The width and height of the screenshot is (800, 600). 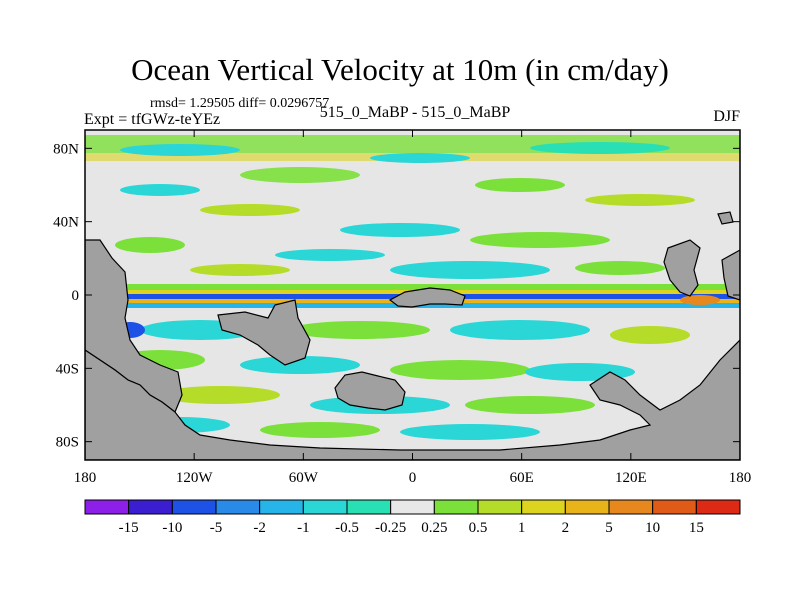 I want to click on lat-tick-label: 0, so click(x=76, y=296).